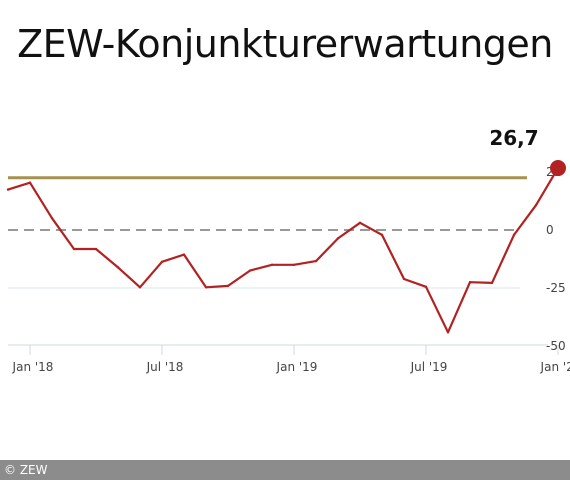 This screenshot has width=570, height=480. What do you see at coordinates (558, 168) in the screenshot?
I see `last-value-marker` at bounding box center [558, 168].